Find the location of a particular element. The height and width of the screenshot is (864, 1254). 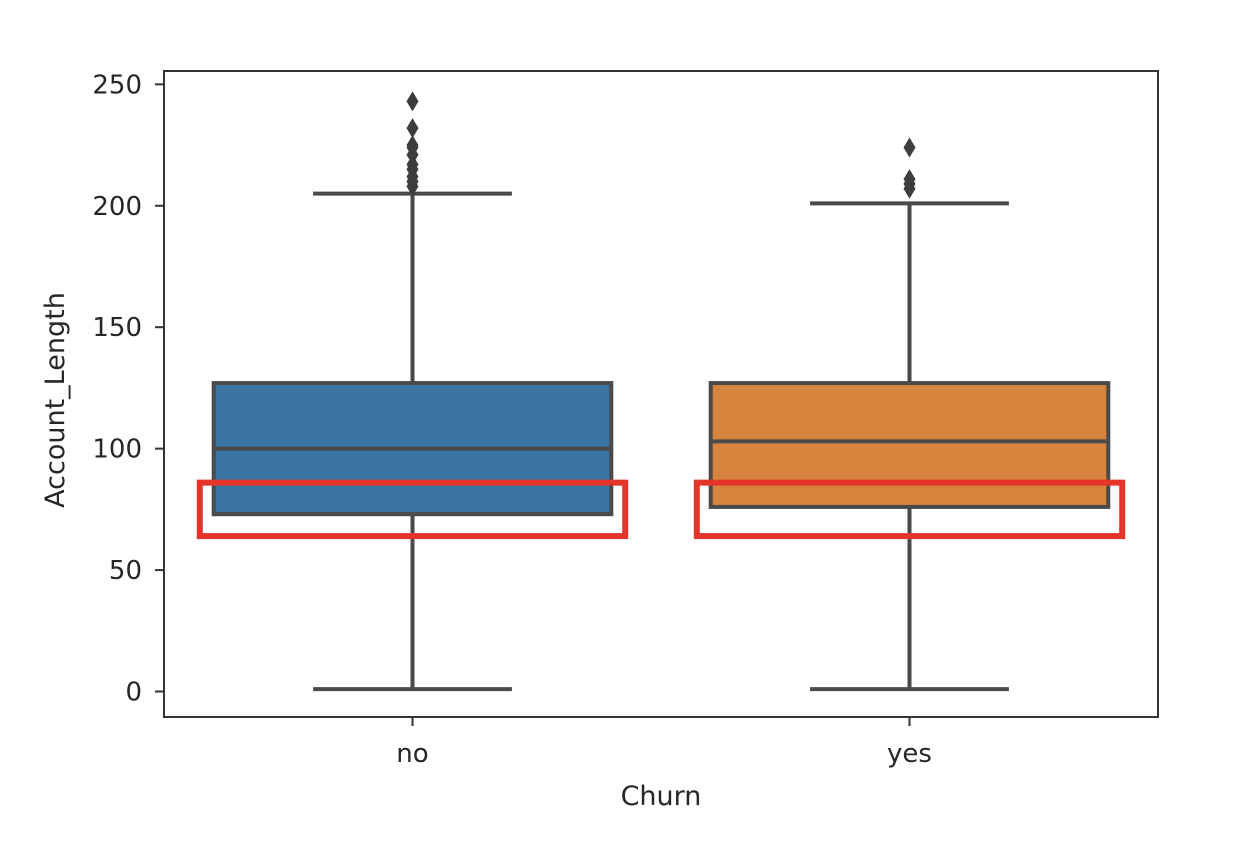

x-tick-label: no is located at coordinates (412, 754).